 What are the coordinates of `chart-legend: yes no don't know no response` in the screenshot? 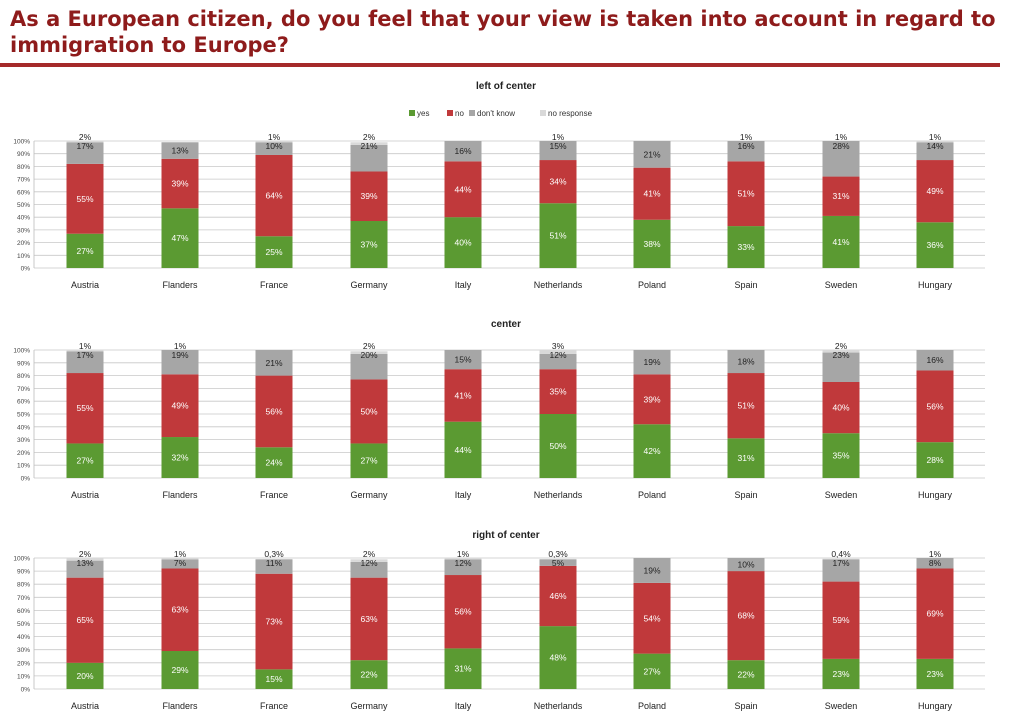 It's located at (501, 113).